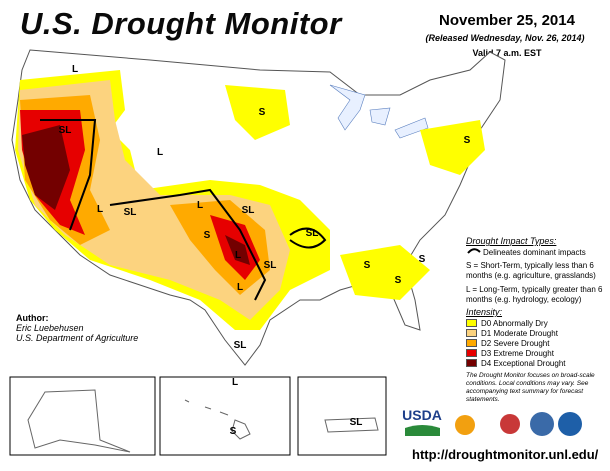  I want to click on agency: U.S. Department of Agriculture, so click(77, 338).